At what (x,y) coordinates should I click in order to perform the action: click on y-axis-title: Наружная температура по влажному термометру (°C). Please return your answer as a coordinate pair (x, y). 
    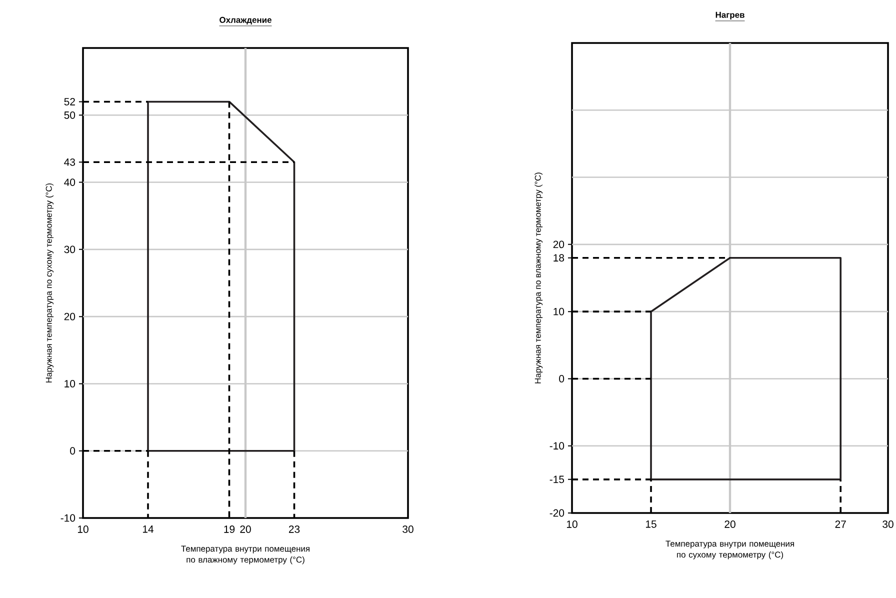
    Looking at the image, I should click on (538, 278).